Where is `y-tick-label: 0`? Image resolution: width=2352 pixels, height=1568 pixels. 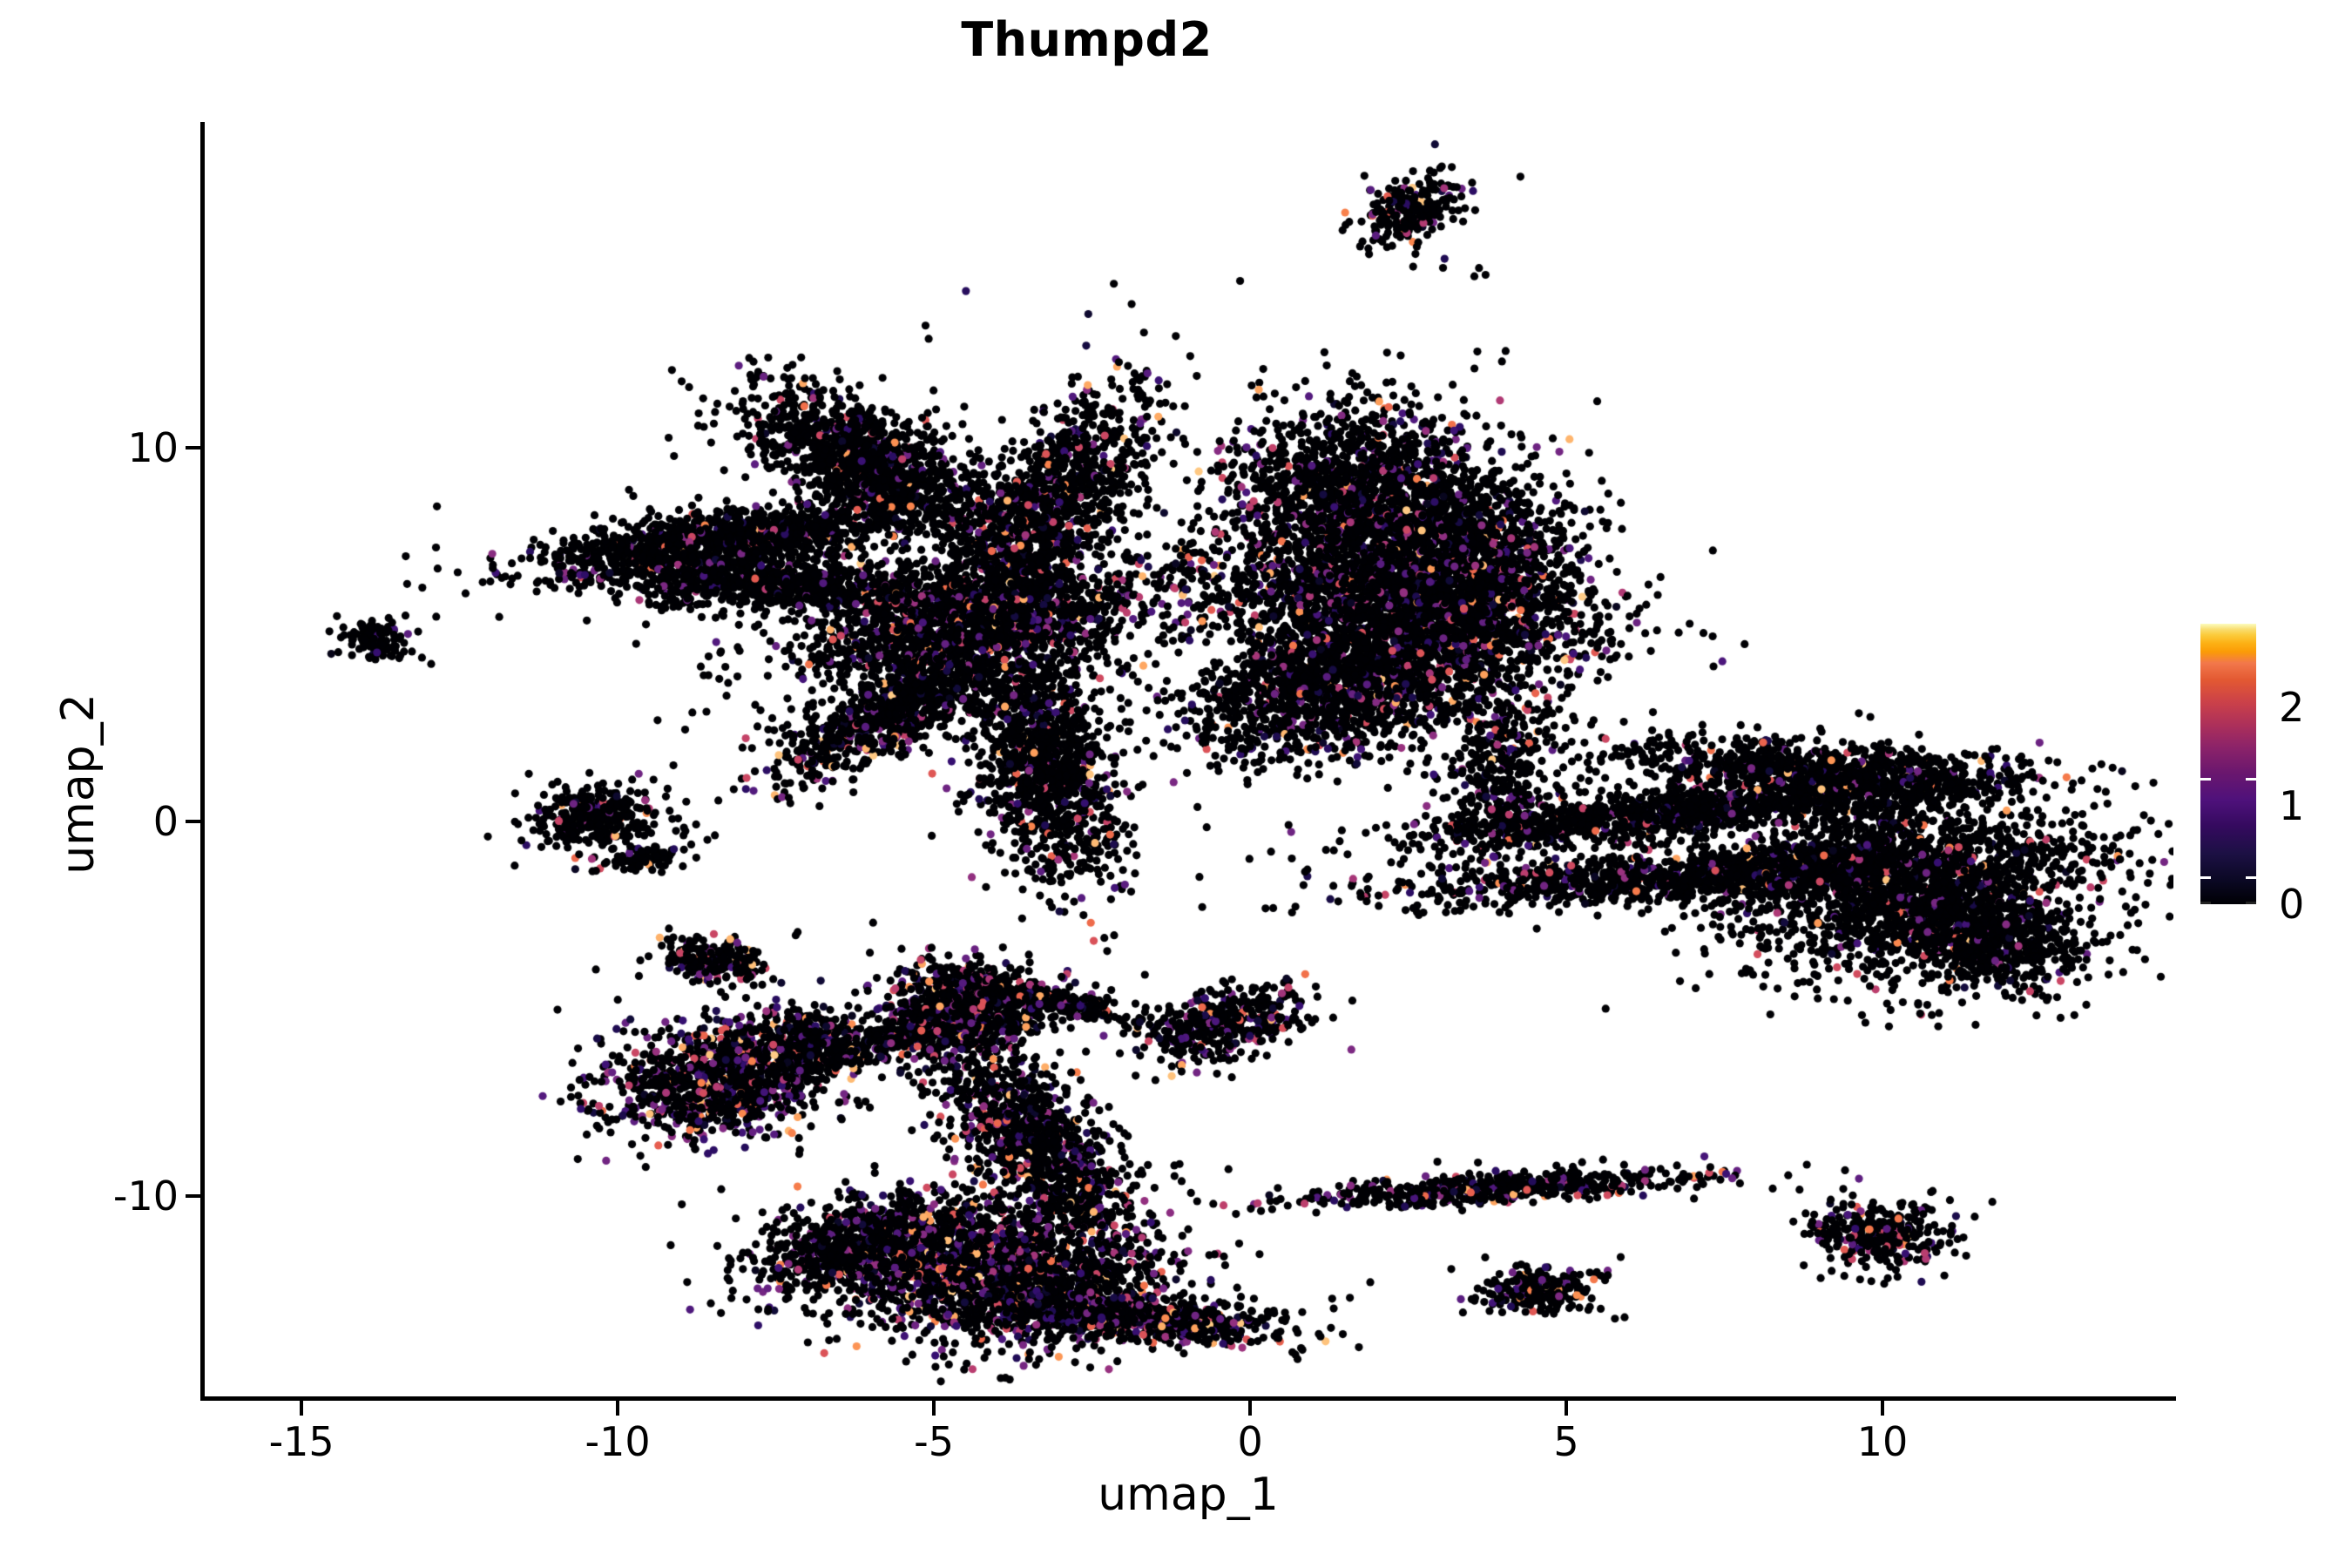 y-tick-label: 0 is located at coordinates (166, 822).